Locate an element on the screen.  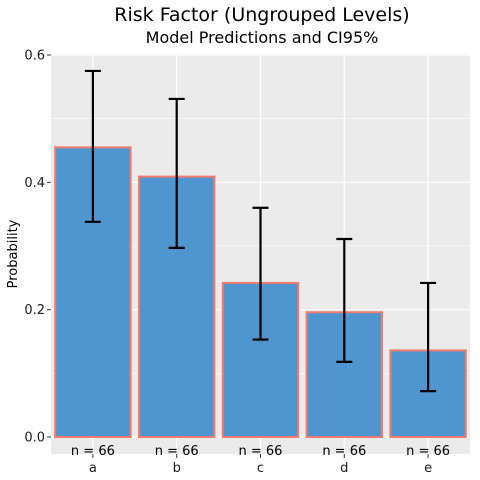
x-tick-label-e: e is located at coordinates (428, 468).